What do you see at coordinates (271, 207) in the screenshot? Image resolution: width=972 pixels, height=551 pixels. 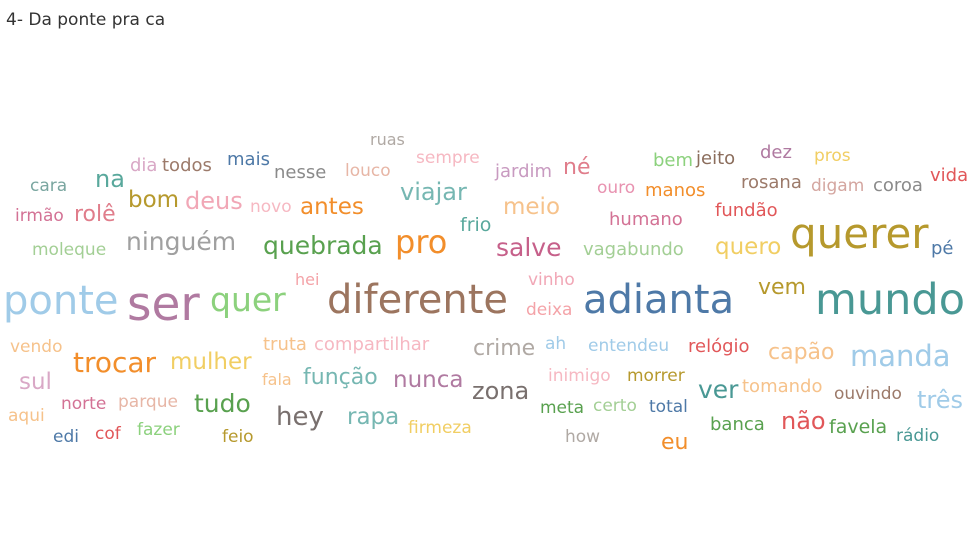 I see `word-24: novo` at bounding box center [271, 207].